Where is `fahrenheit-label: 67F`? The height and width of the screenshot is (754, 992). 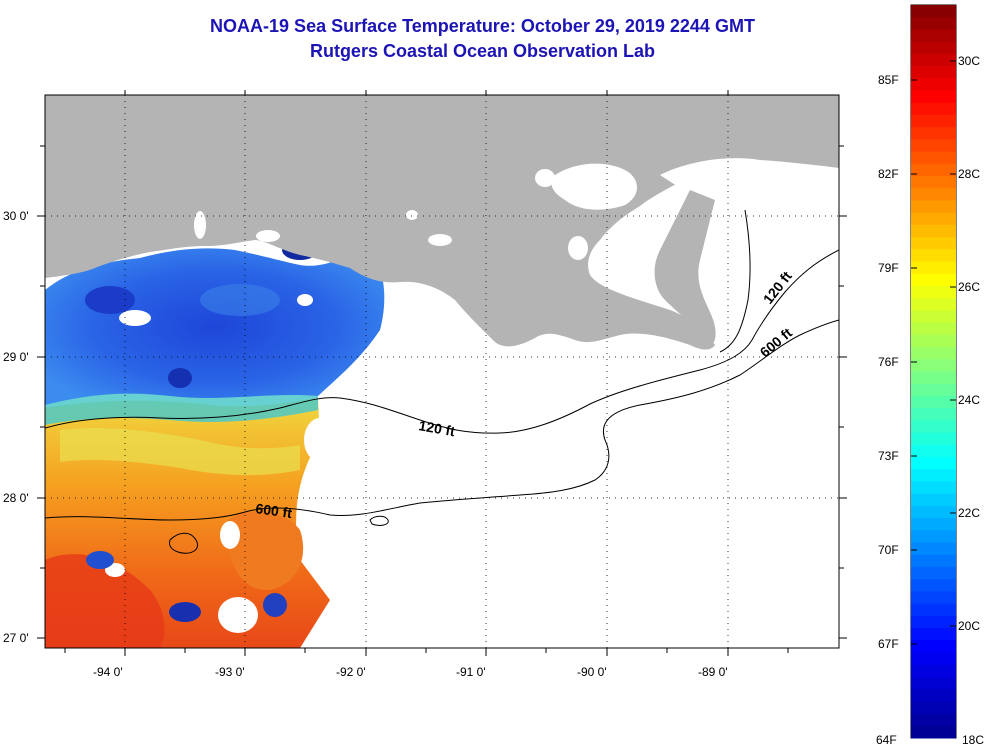 fahrenheit-label: 67F is located at coordinates (888, 644).